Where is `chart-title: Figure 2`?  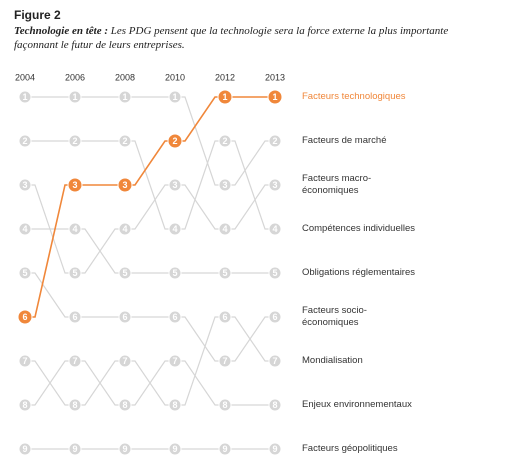
chart-title: Figure 2 is located at coordinates (37, 15).